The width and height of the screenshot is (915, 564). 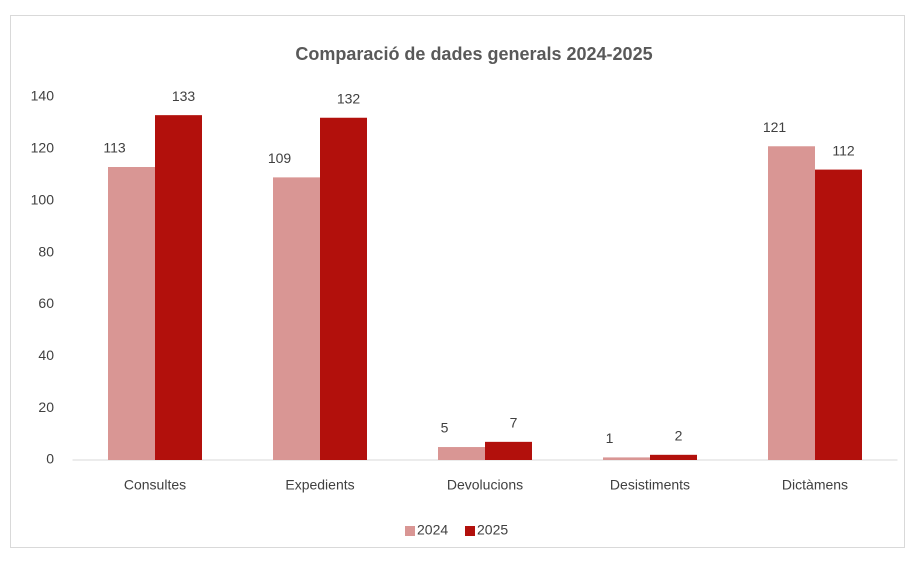 What do you see at coordinates (50, 459) in the screenshot?
I see `y-tick-label: 0` at bounding box center [50, 459].